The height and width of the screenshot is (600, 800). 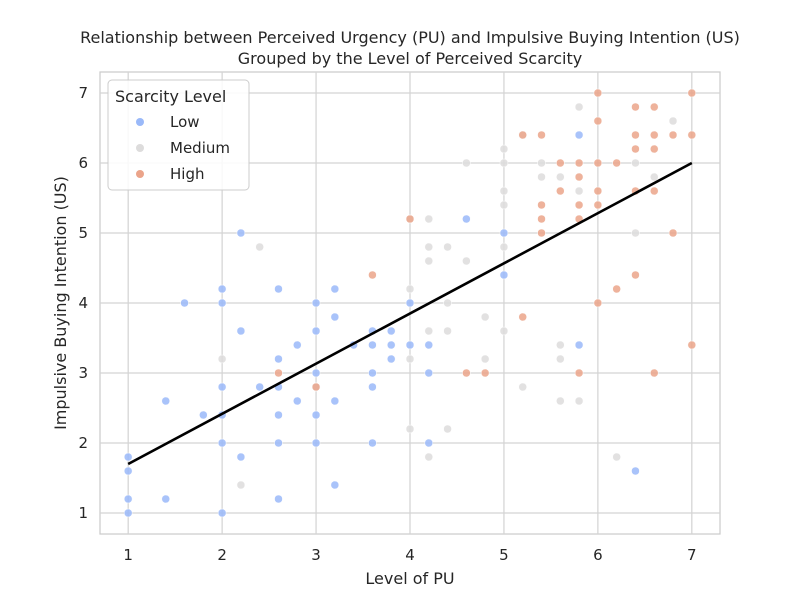 What do you see at coordinates (409, 578) in the screenshot?
I see `x-axis-label: Level of PU` at bounding box center [409, 578].